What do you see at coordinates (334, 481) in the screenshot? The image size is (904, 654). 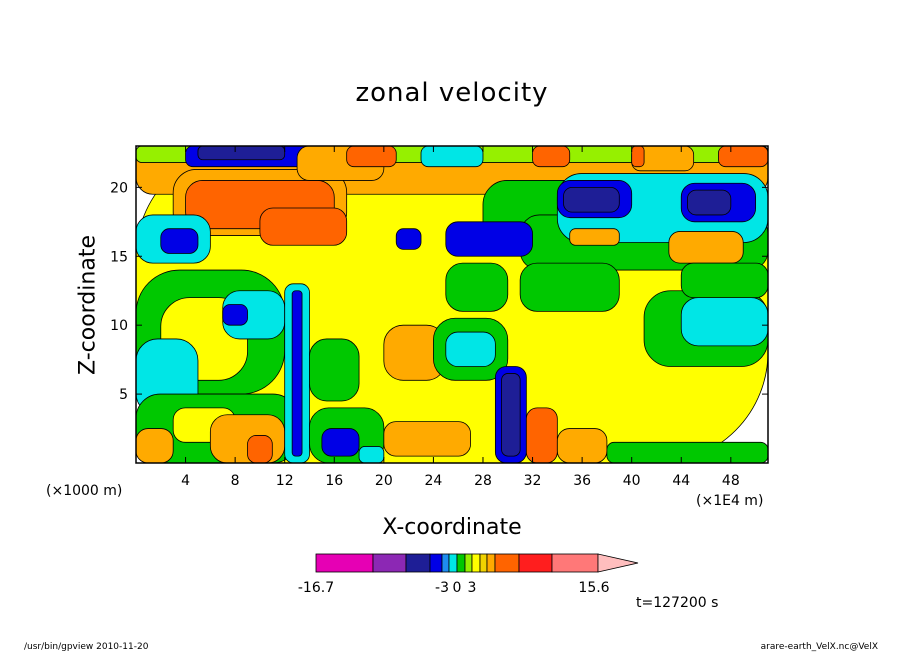 I see `x-tick-label: 16` at bounding box center [334, 481].